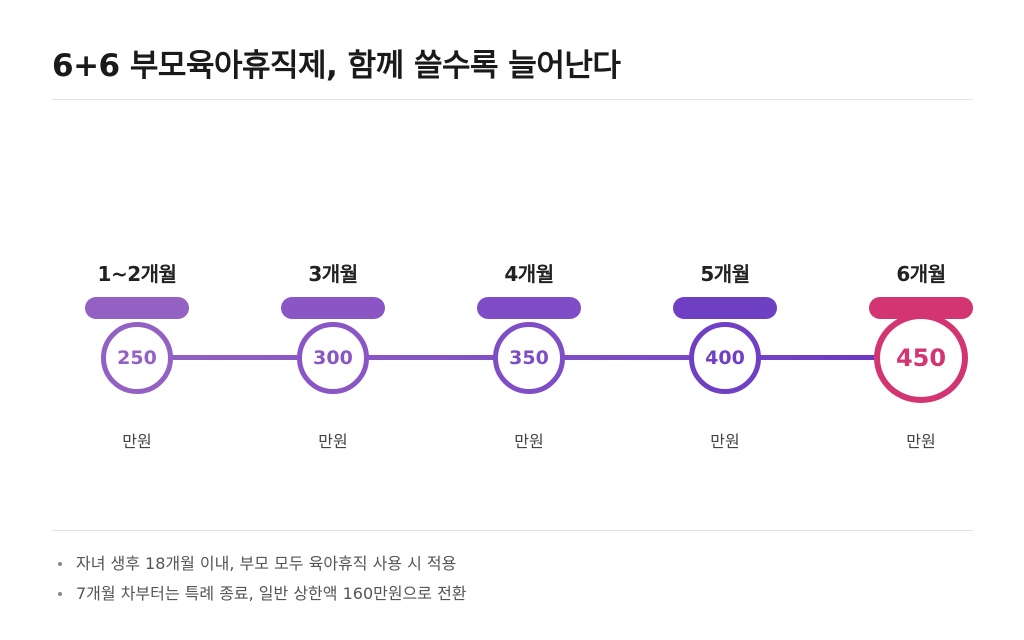 This screenshot has height=640, width=1024. I want to click on stage-amount-circle: 250, so click(137, 358).